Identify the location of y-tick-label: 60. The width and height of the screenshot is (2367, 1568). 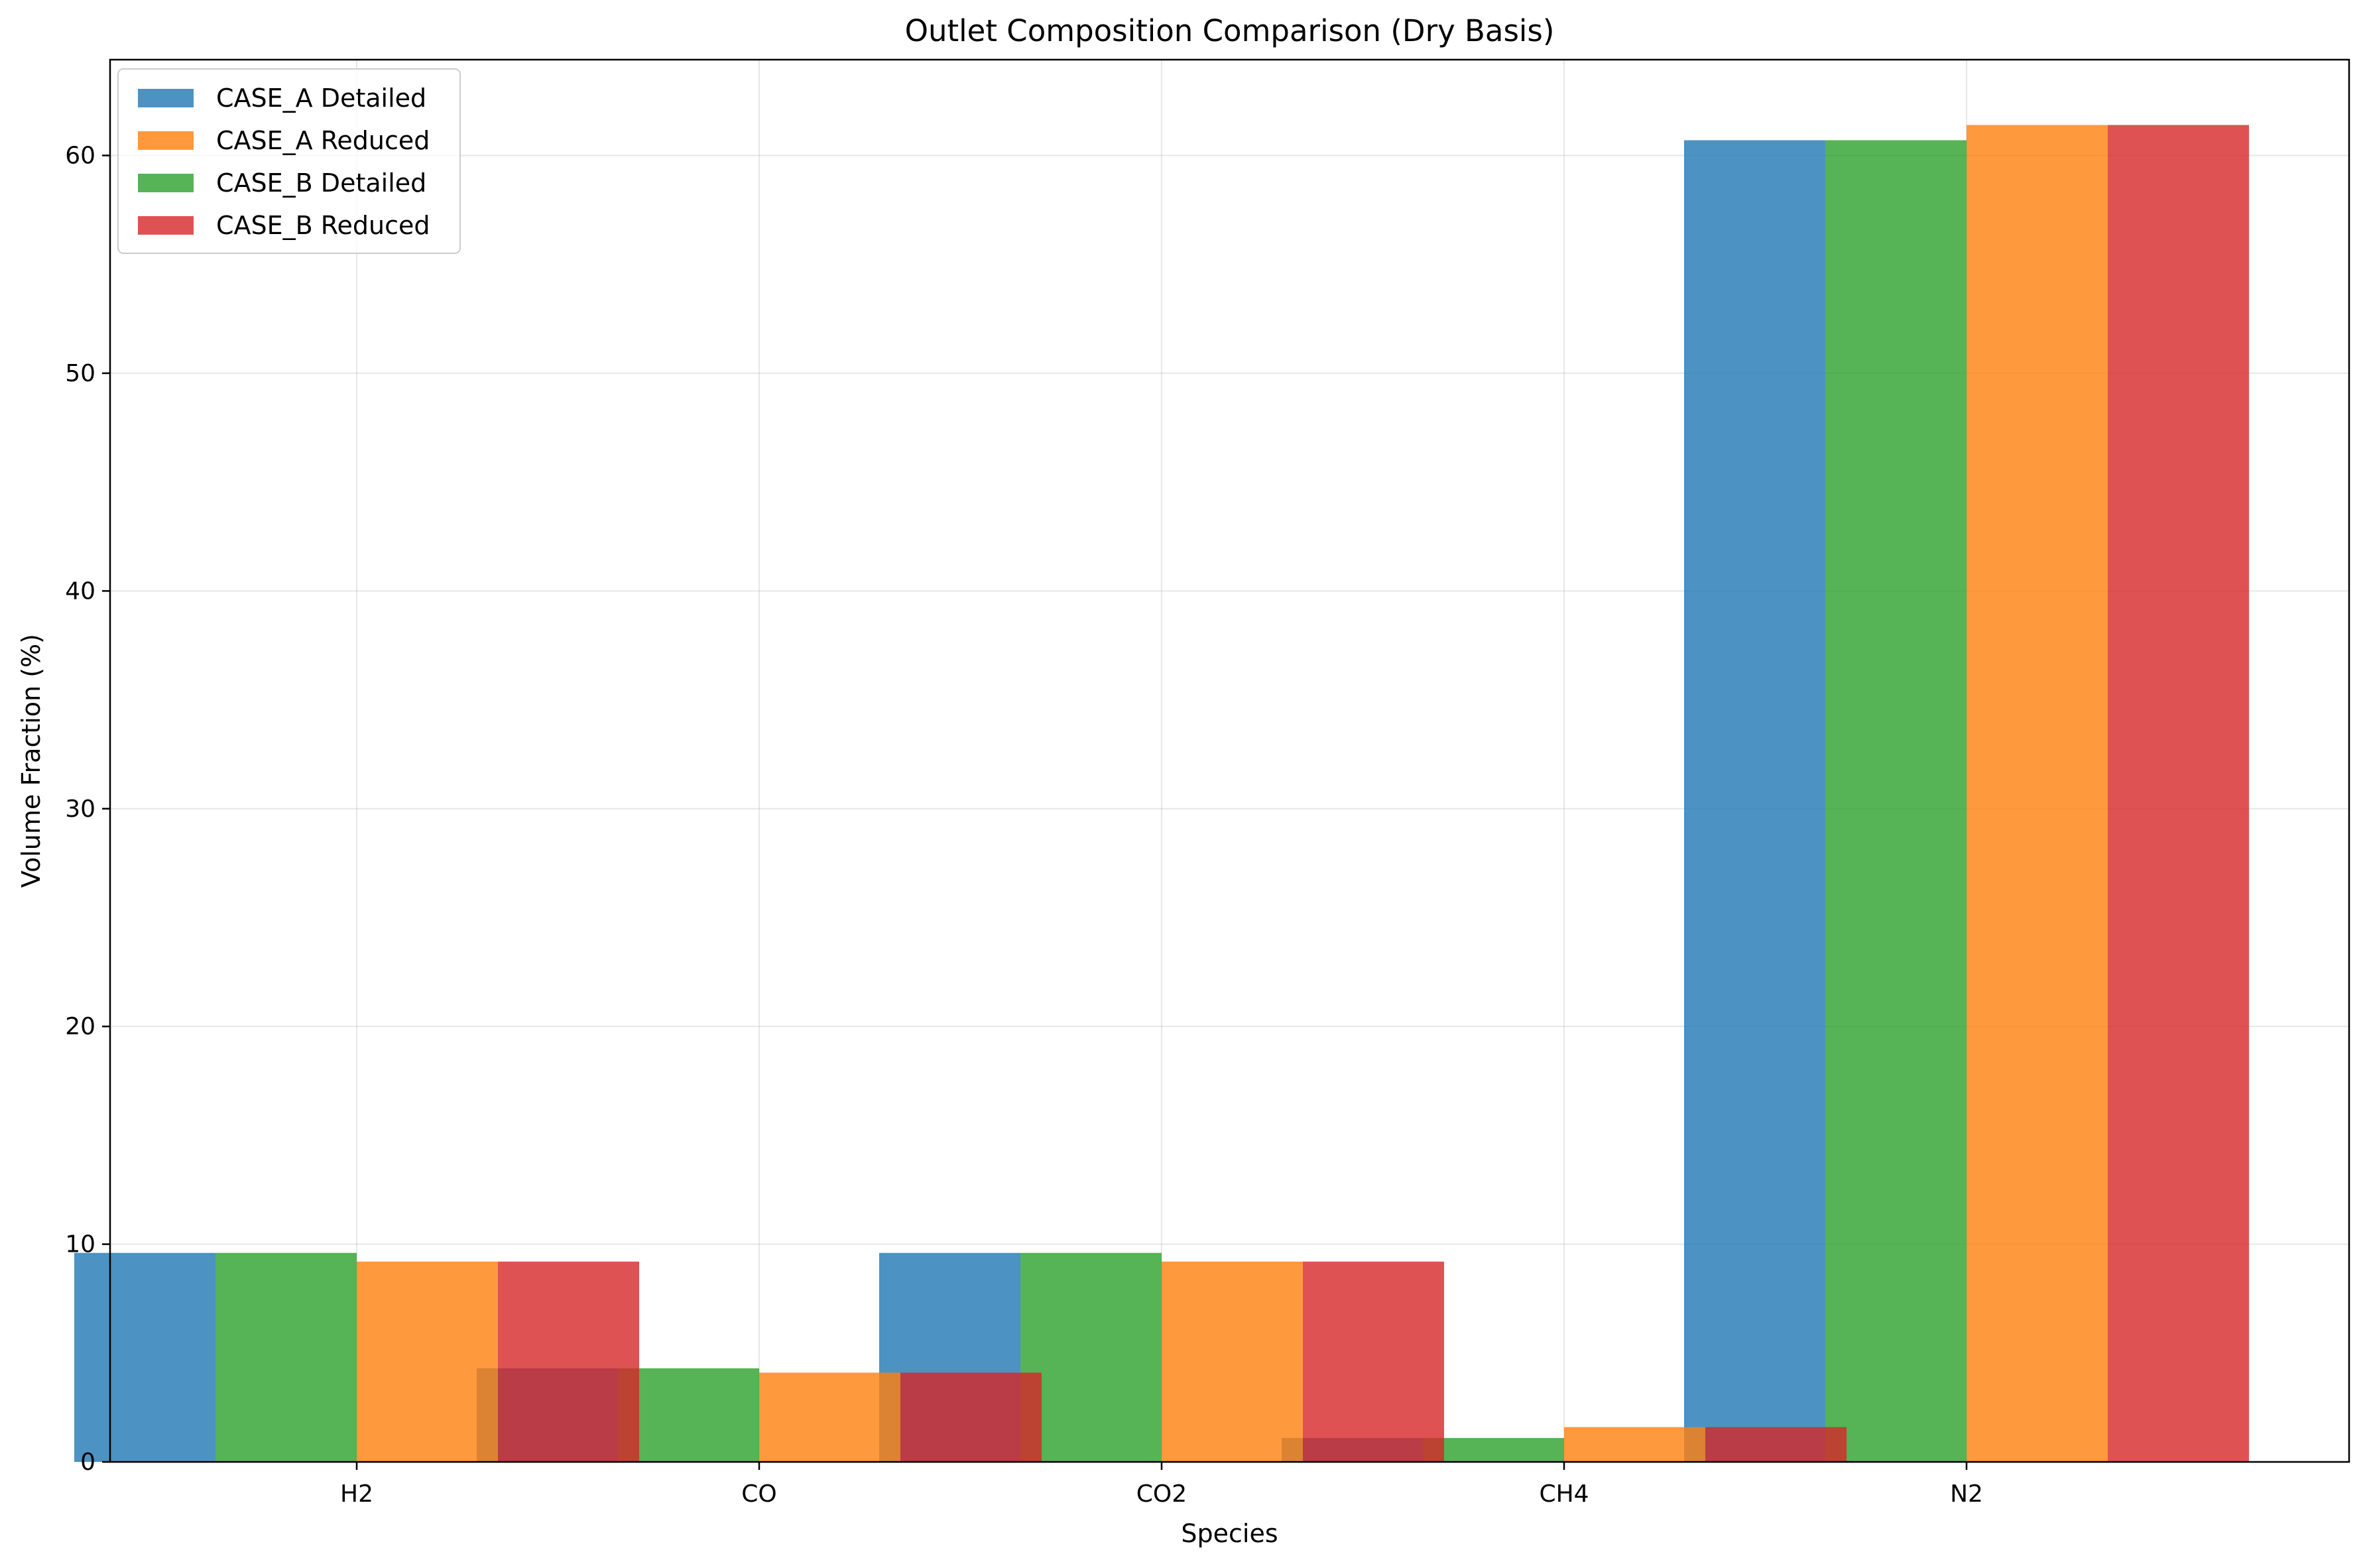
(80, 156).